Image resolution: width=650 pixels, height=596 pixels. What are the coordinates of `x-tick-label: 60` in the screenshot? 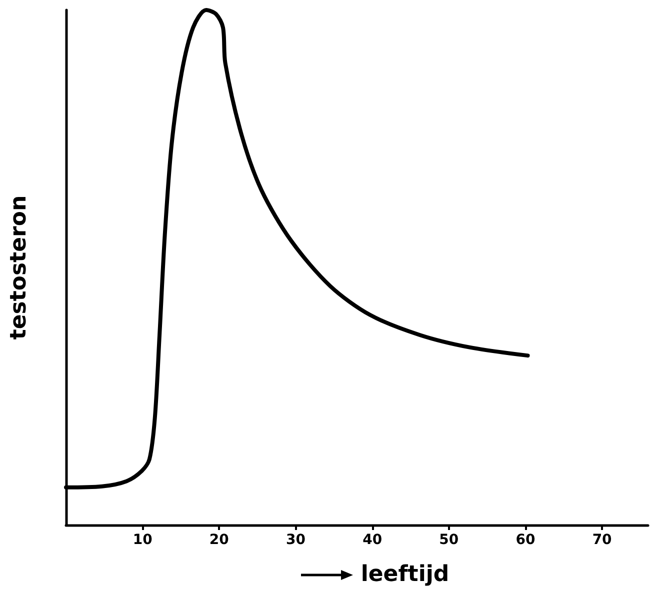 It's located at (526, 540).